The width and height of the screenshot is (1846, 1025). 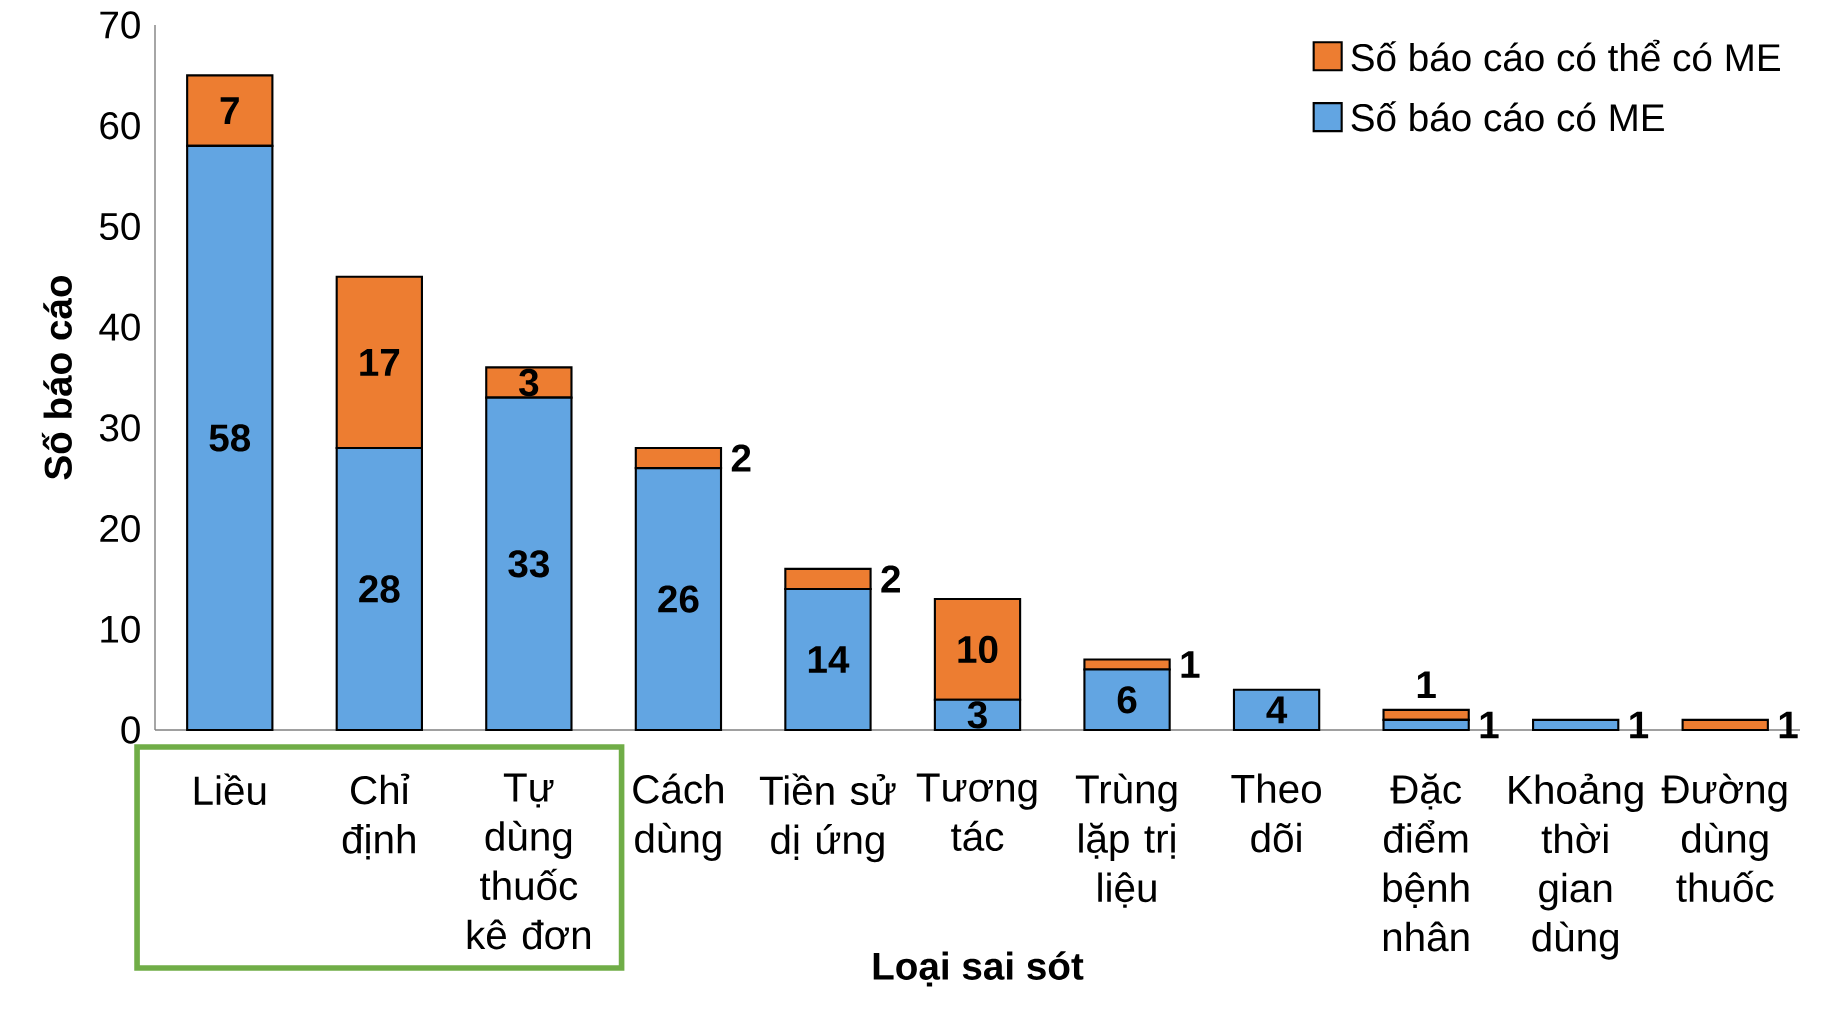 What do you see at coordinates (678, 817) in the screenshot?
I see `x-tick-label: Cách dùng` at bounding box center [678, 817].